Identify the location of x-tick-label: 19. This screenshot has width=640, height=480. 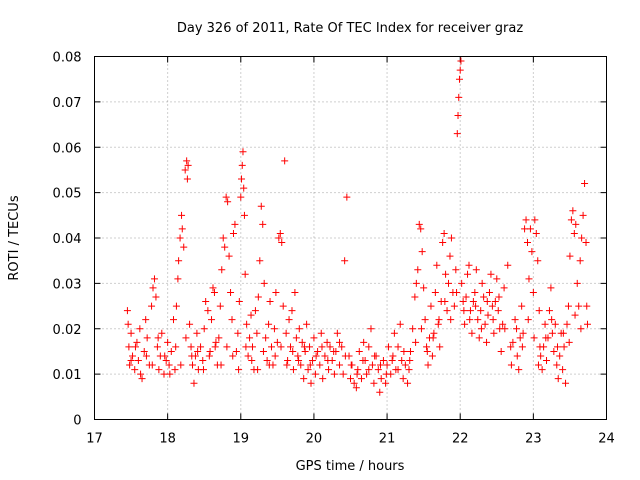
(241, 439).